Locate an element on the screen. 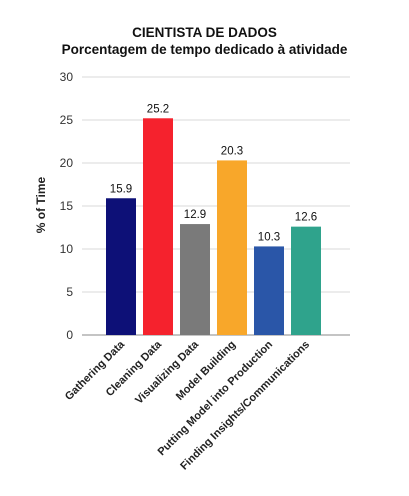 Image resolution: width=409 pixels, height=496 pixels. y-tick-label: 25 is located at coordinates (67, 120).